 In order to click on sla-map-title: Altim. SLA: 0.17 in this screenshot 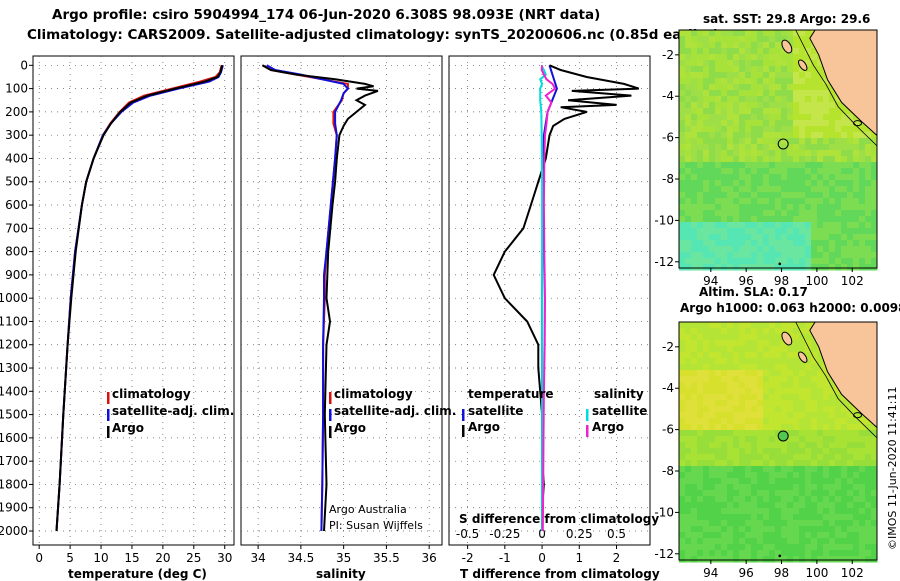, I will do `click(753, 292)`.